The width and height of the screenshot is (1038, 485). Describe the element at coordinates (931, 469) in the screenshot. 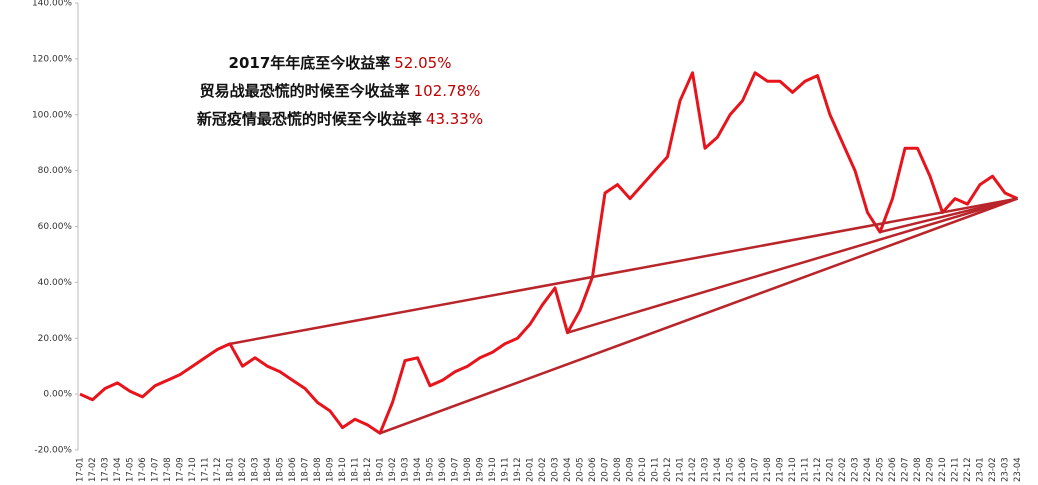

I see `x-tick-label: 22-09` at that location.